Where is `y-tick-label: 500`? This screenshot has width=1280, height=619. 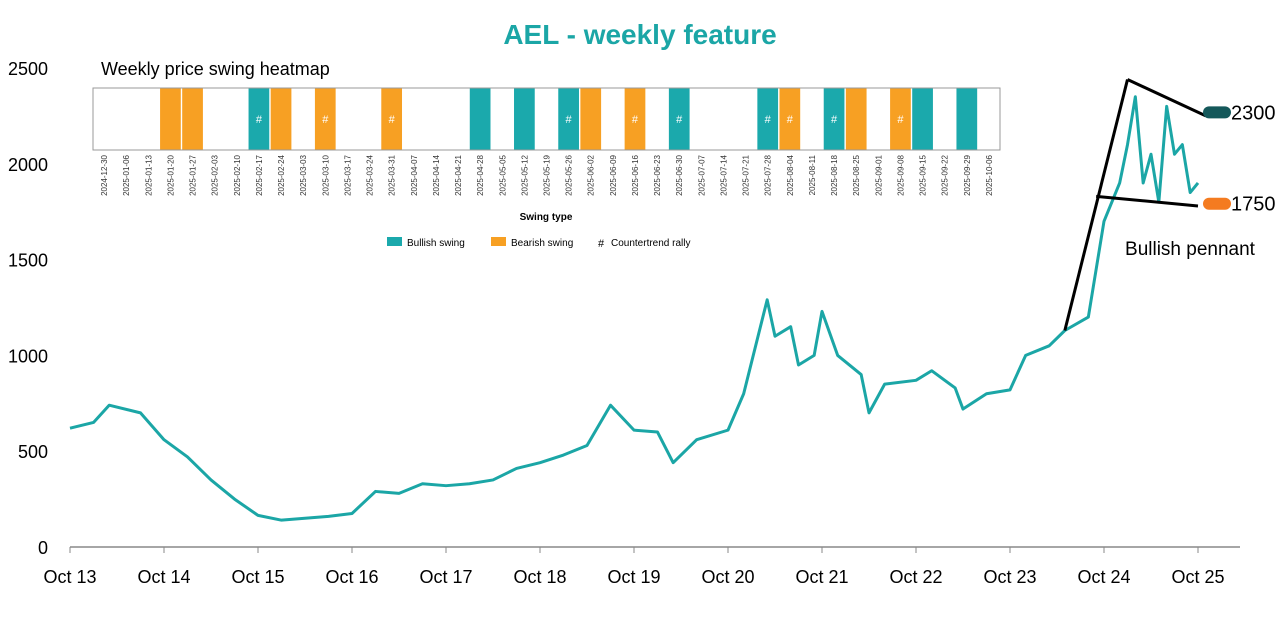 y-tick-label: 500 is located at coordinates (33, 452).